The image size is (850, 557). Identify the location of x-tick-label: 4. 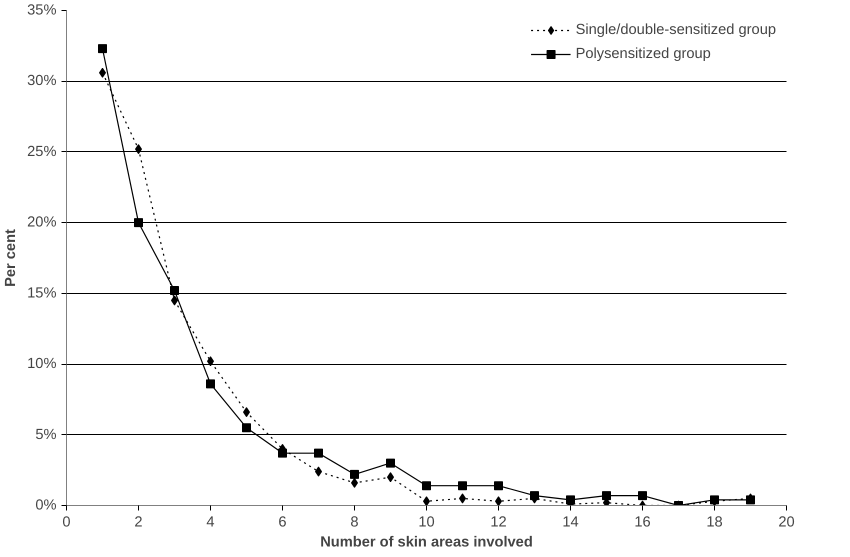
(210, 522).